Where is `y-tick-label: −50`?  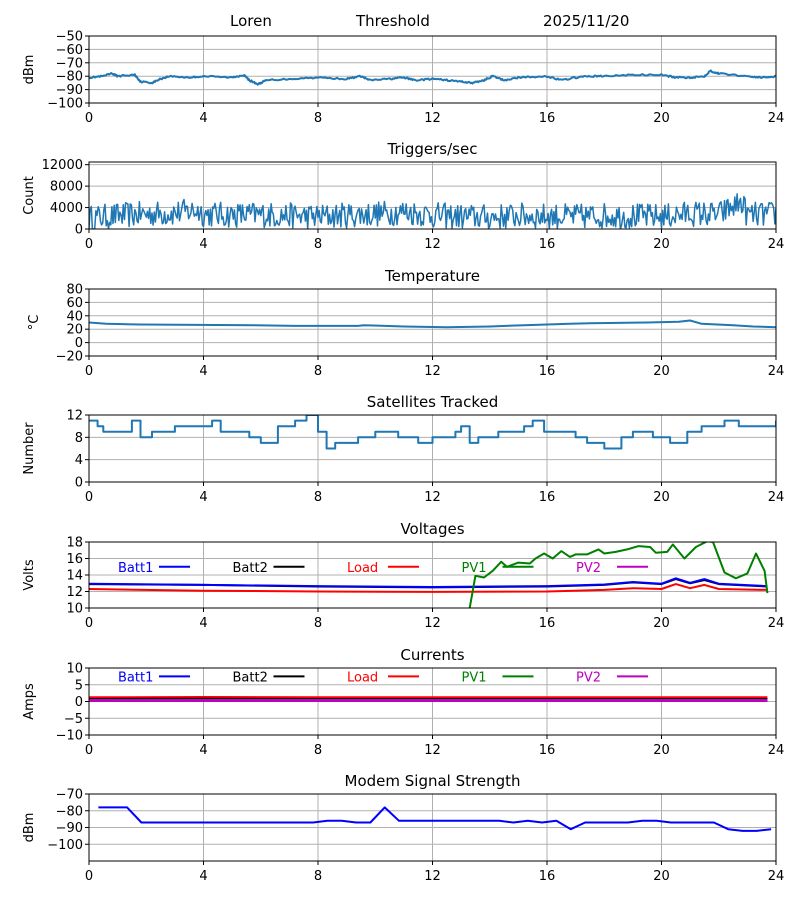
y-tick-label: −50 is located at coordinates (69, 37).